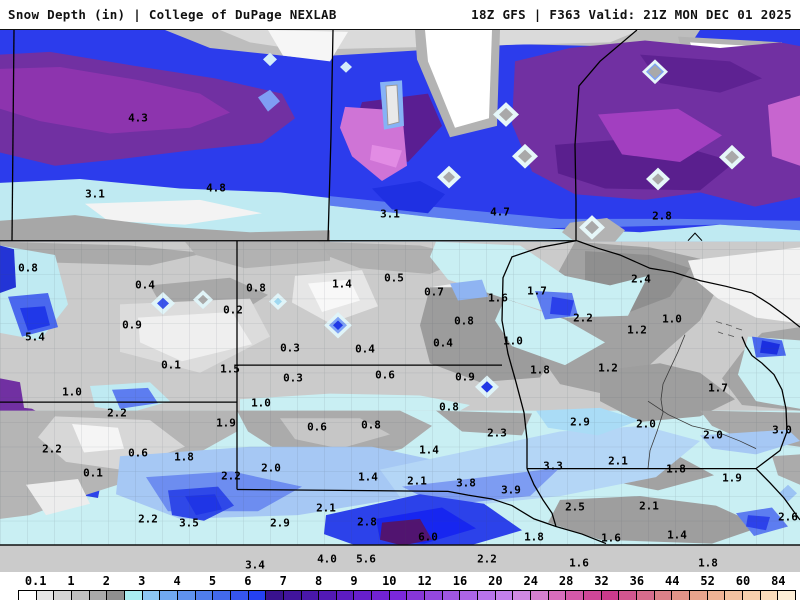 The image size is (800, 600). What do you see at coordinates (424, 581) in the screenshot?
I see `legend-tick: 12` at bounding box center [424, 581].